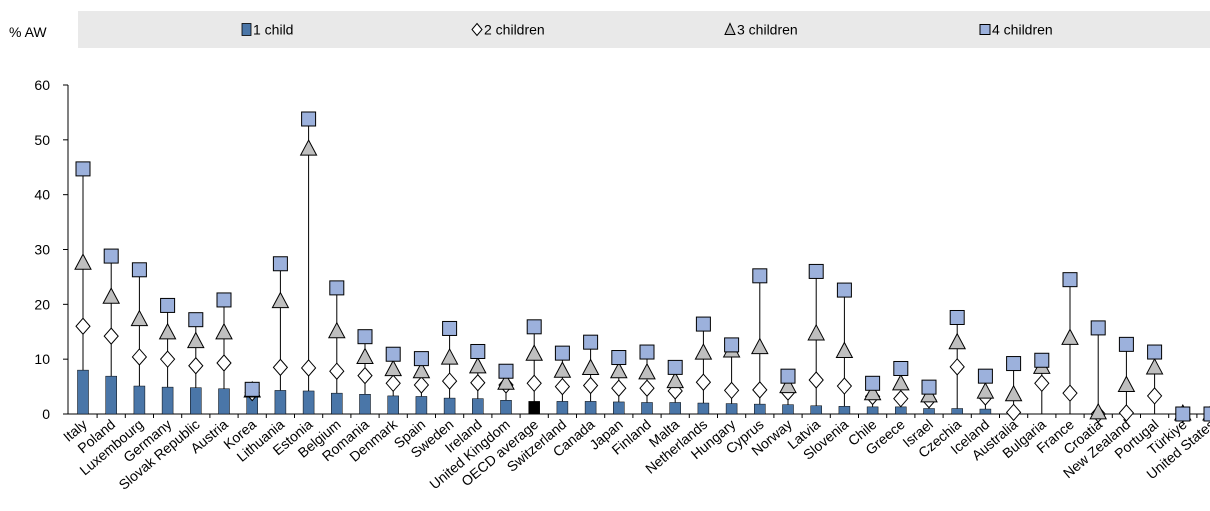 The width and height of the screenshot is (1210, 511). I want to click on legend-swatch-square, so click(985, 29).